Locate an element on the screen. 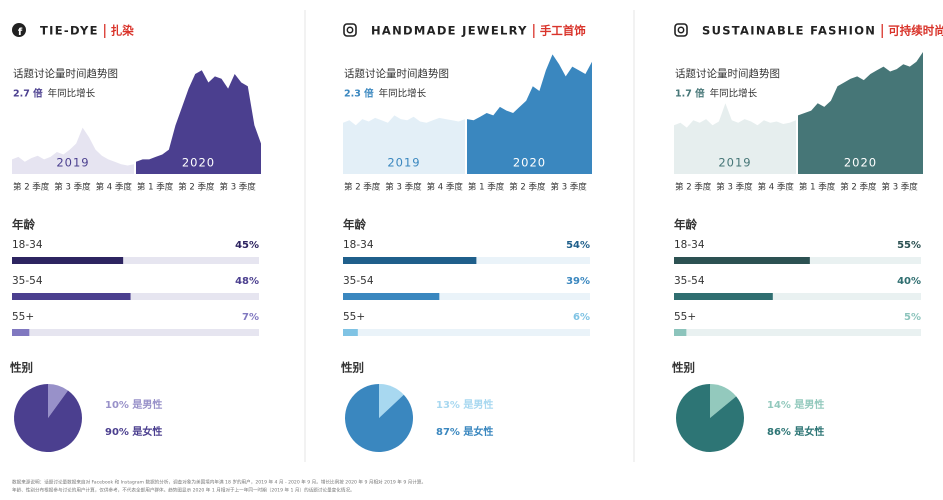  panel-title: SUSTAINABLE FASHION is located at coordinates (789, 31).